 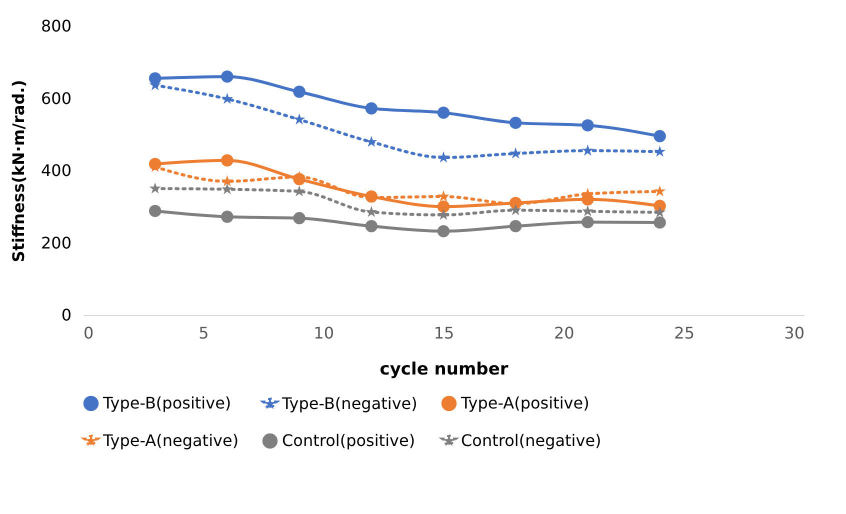 I want to click on x-tick-label: 20, so click(x=564, y=333).